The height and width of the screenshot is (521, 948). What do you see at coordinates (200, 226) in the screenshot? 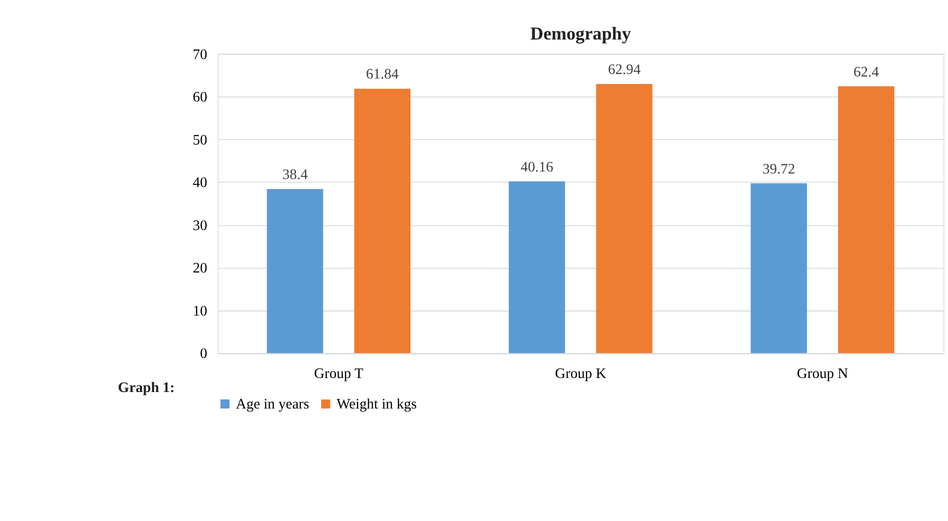
I see `y-tick-label: 30` at bounding box center [200, 226].